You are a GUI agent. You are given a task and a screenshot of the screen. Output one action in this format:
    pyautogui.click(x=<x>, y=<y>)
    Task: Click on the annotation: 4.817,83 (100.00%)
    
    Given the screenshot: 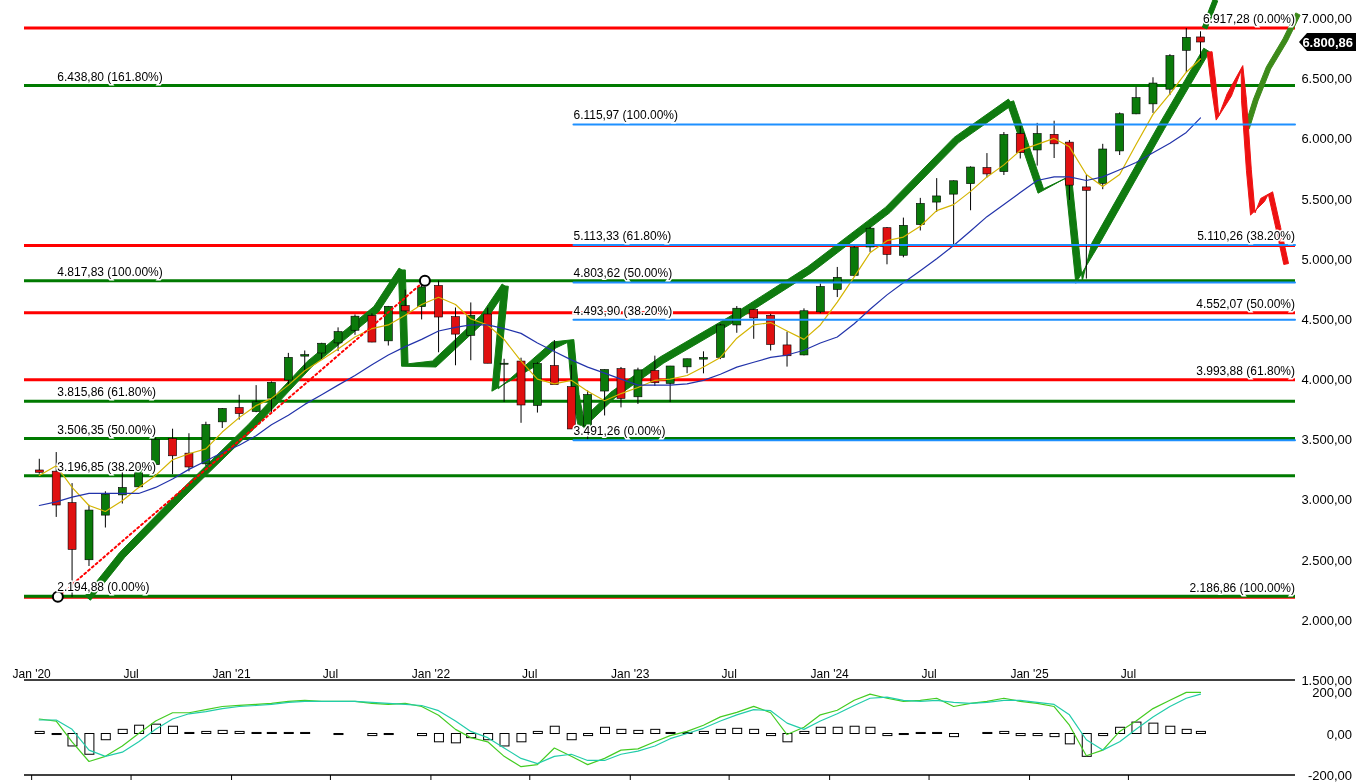 What is the action you would take?
    pyautogui.click(x=110, y=271)
    